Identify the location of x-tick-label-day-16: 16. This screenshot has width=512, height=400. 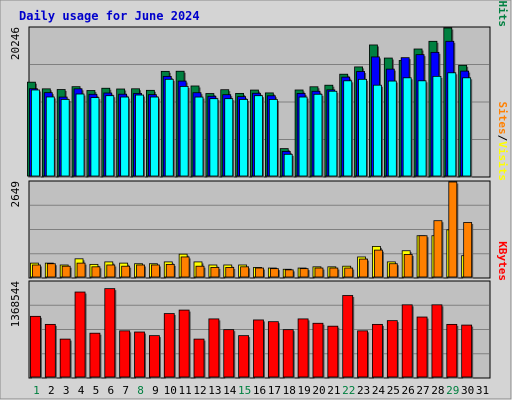
(259, 390).